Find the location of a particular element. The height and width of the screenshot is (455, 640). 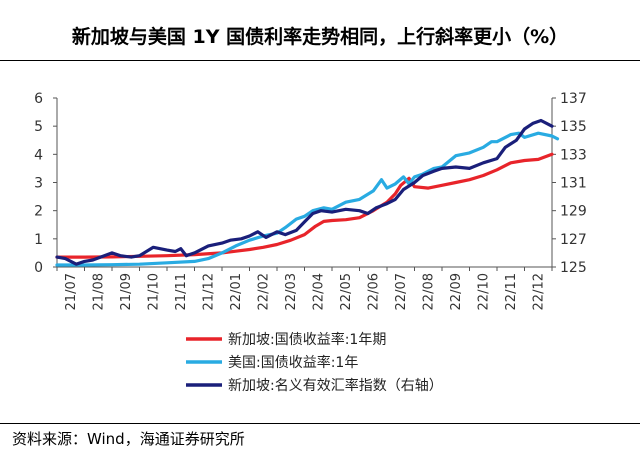

x-tick-label: 21/08 is located at coordinates (98, 291).